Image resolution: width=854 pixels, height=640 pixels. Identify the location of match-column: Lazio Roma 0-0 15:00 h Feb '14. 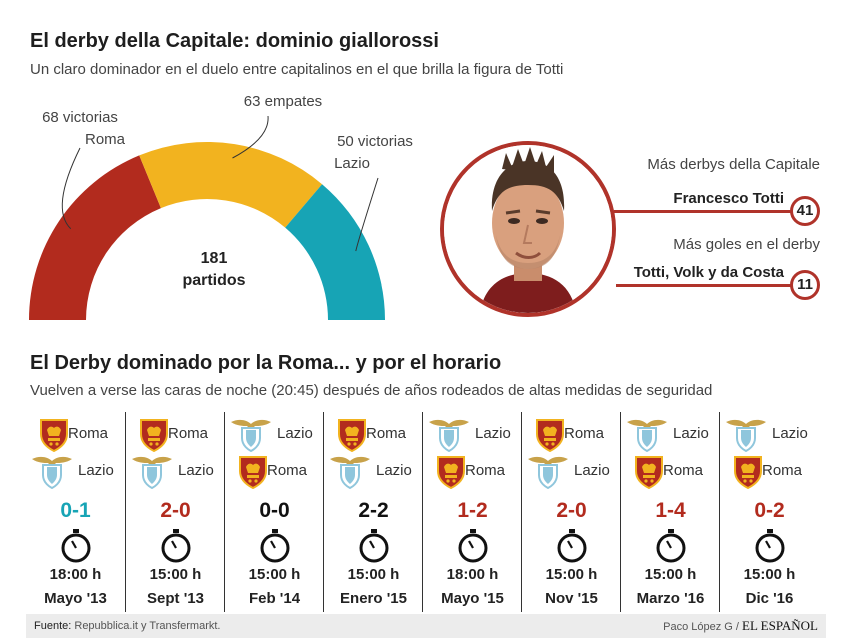
(273, 512).